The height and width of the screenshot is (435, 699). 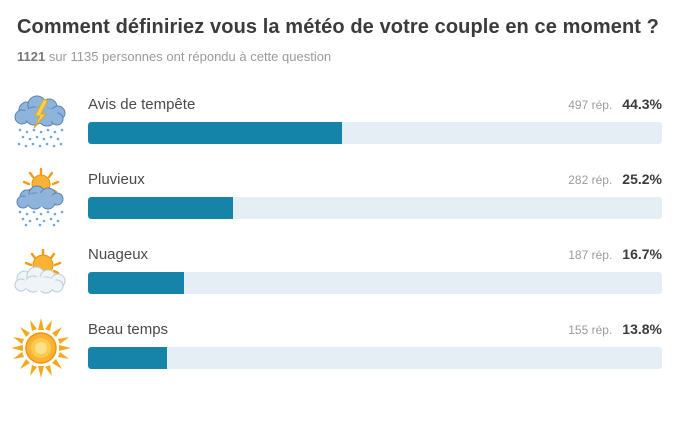 What do you see at coordinates (142, 104) in the screenshot?
I see `answer-label: Avis de tempête` at bounding box center [142, 104].